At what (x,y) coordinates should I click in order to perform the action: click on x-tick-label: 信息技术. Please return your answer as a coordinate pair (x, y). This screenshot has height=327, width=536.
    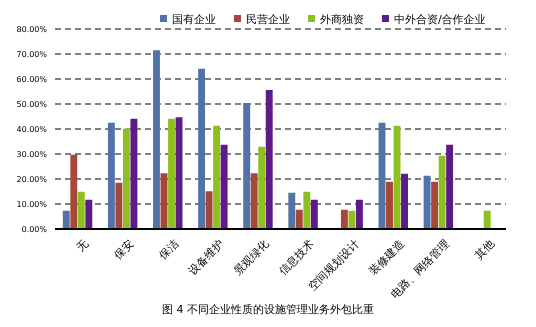
    Looking at the image, I should click on (296, 257).